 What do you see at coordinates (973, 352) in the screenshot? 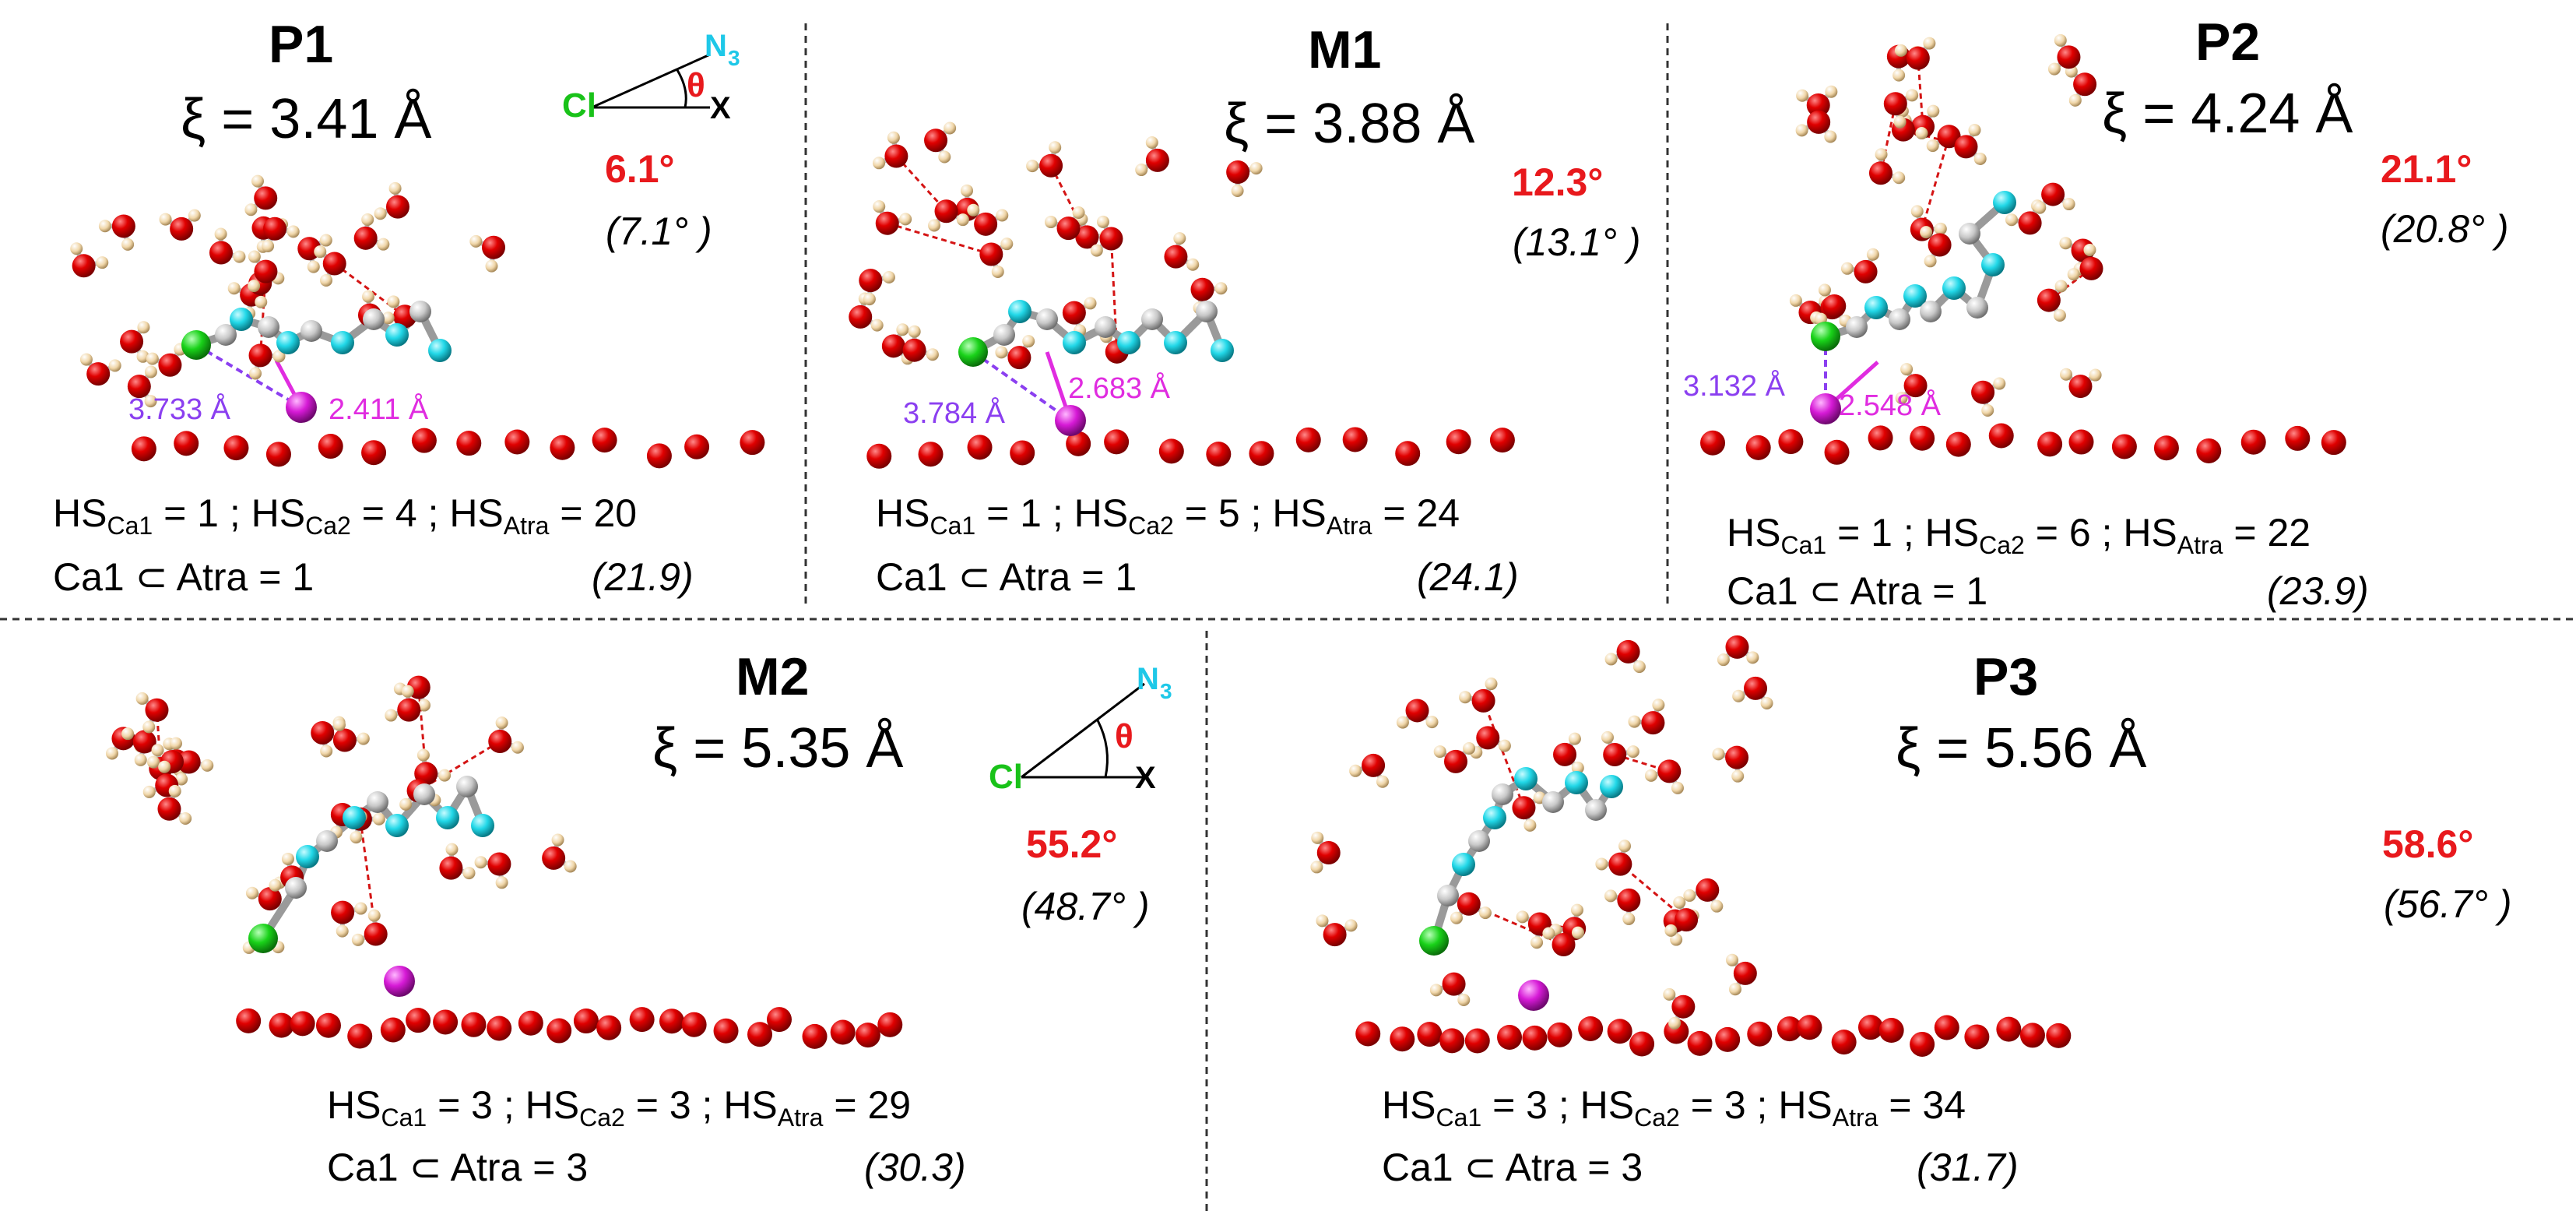
I see `chlorine-atom` at bounding box center [973, 352].